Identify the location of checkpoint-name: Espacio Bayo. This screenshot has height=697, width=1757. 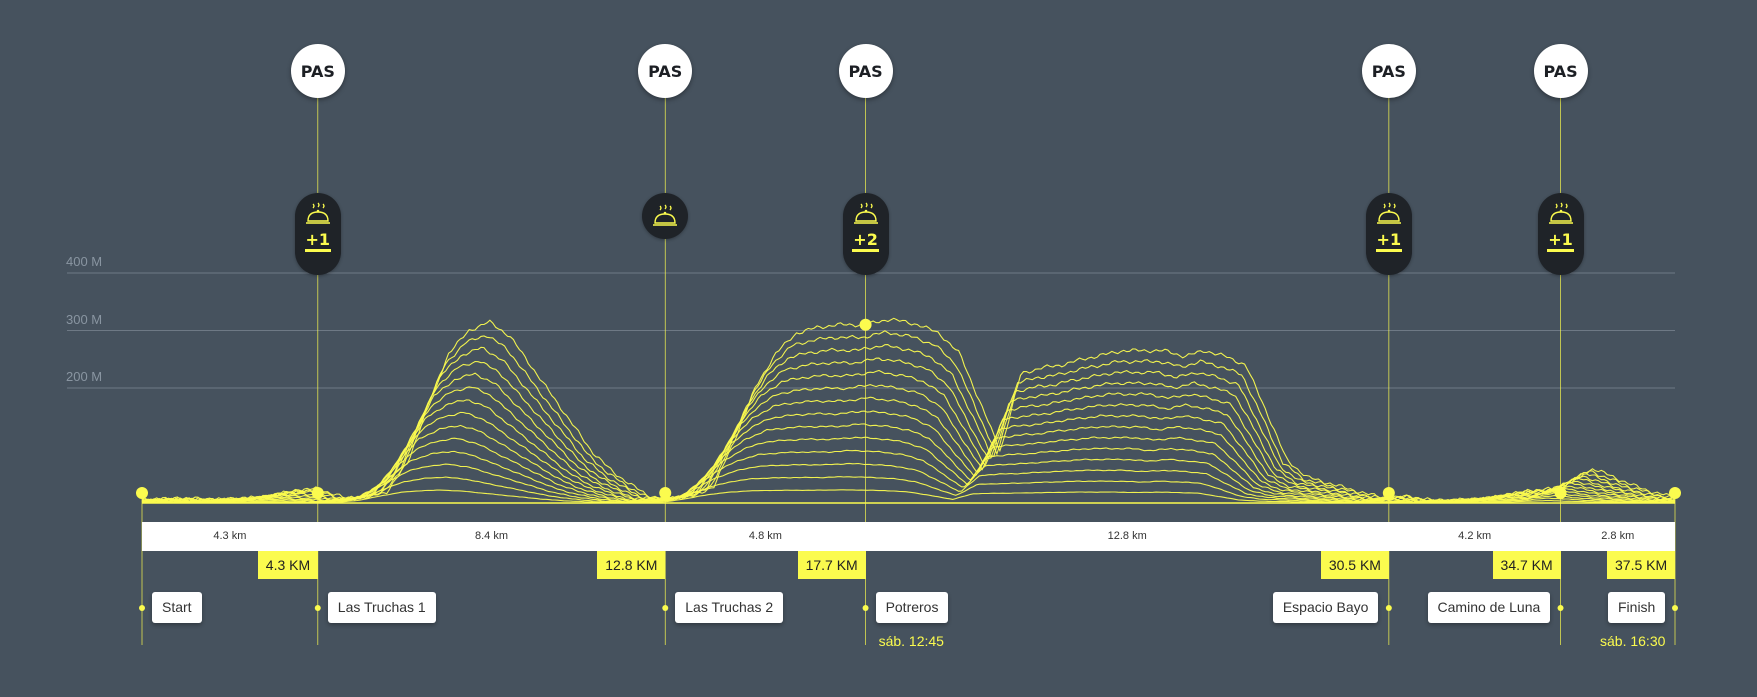
(1325, 607).